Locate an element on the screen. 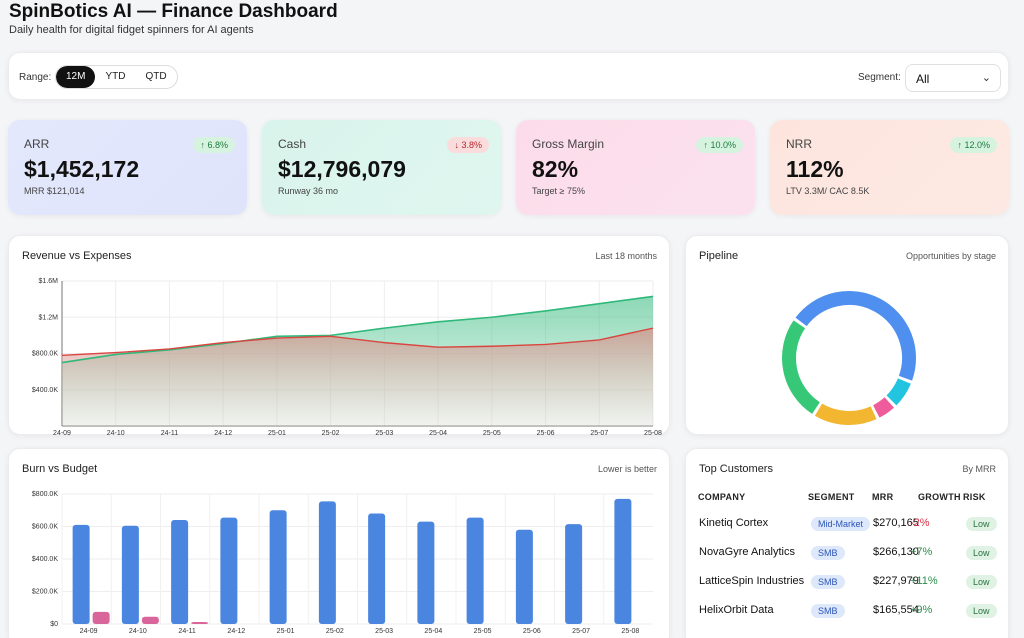 The image size is (1024, 638). table-row: HelixOrbit Data SMB $165,554 +9% Low is located at coordinates (847, 611).